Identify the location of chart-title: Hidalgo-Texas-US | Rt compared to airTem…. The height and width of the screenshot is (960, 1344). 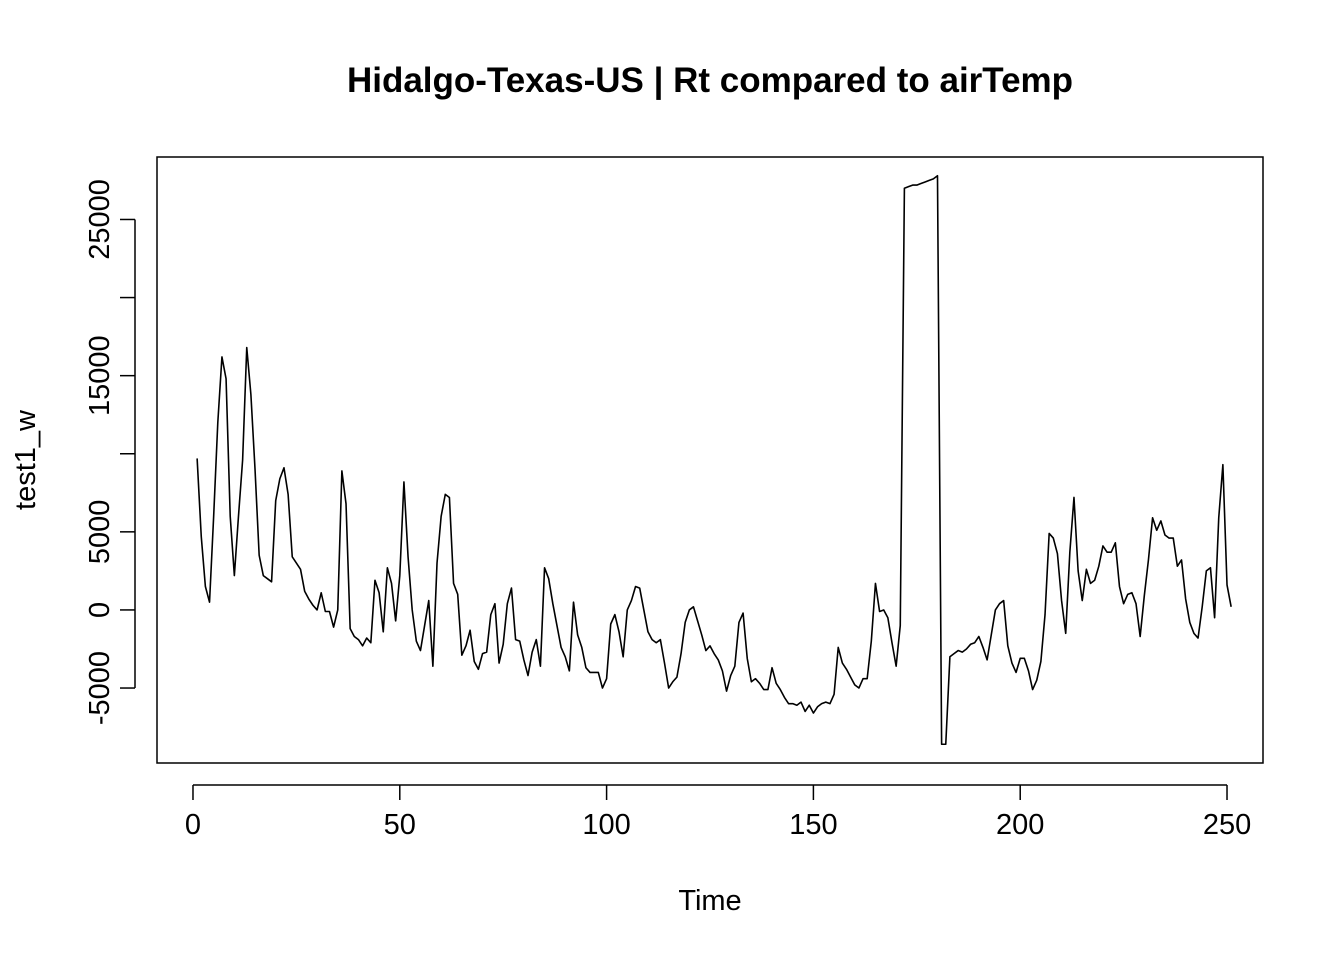
(710, 80).